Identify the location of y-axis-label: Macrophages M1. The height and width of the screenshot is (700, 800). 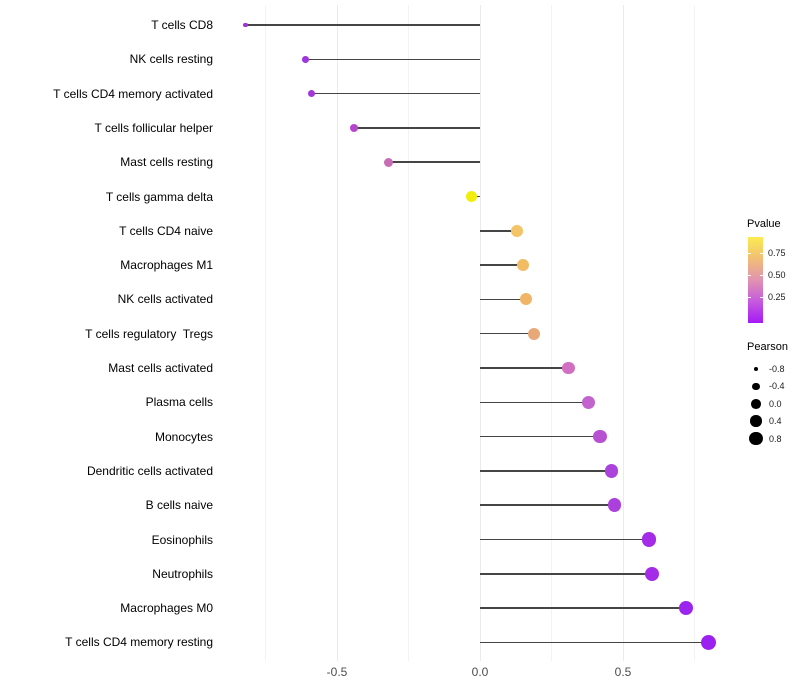
(166, 265).